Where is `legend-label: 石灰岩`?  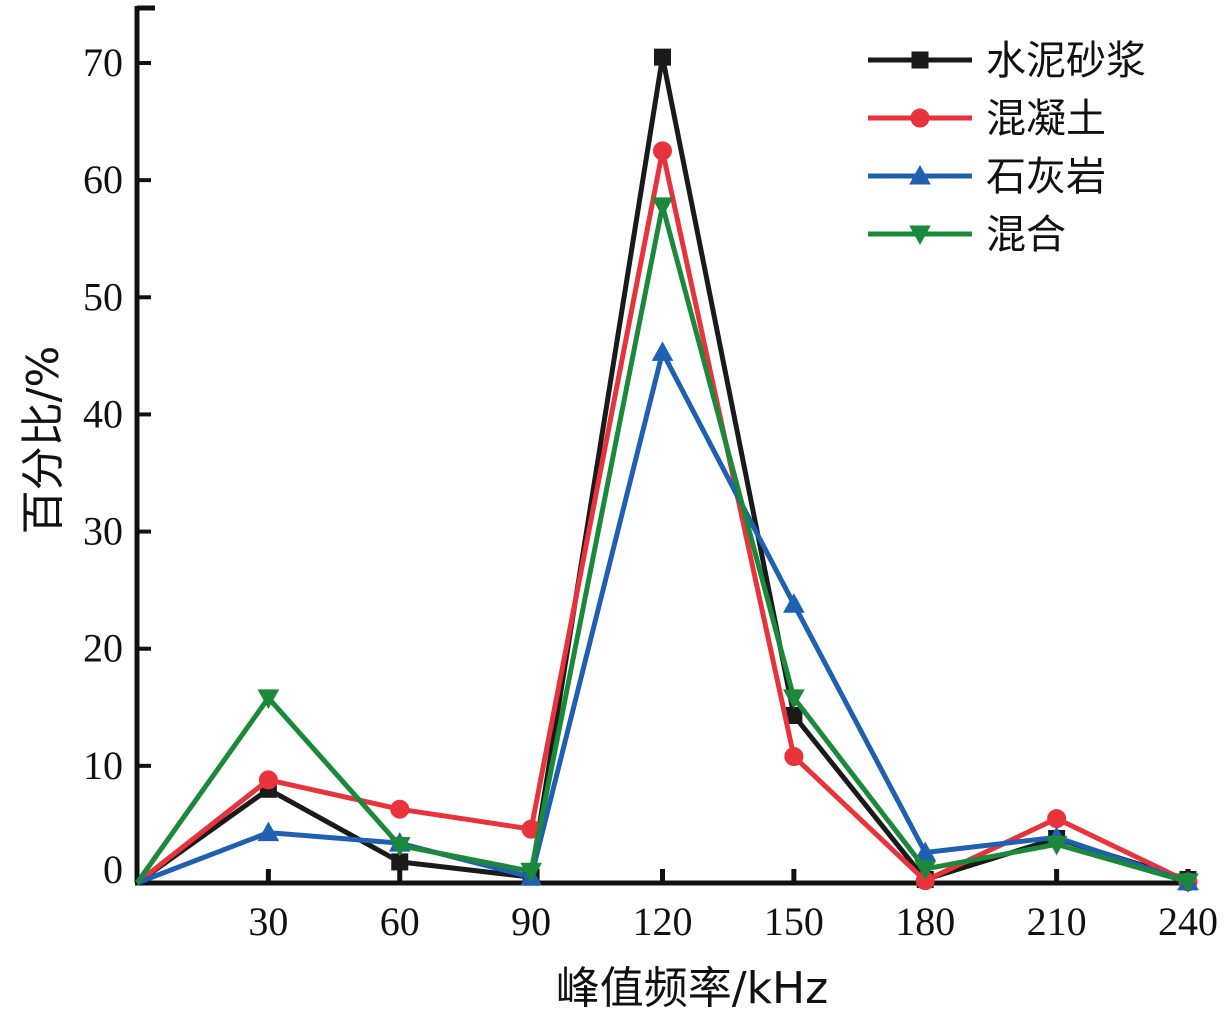 legend-label: 石灰岩 is located at coordinates (1046, 177).